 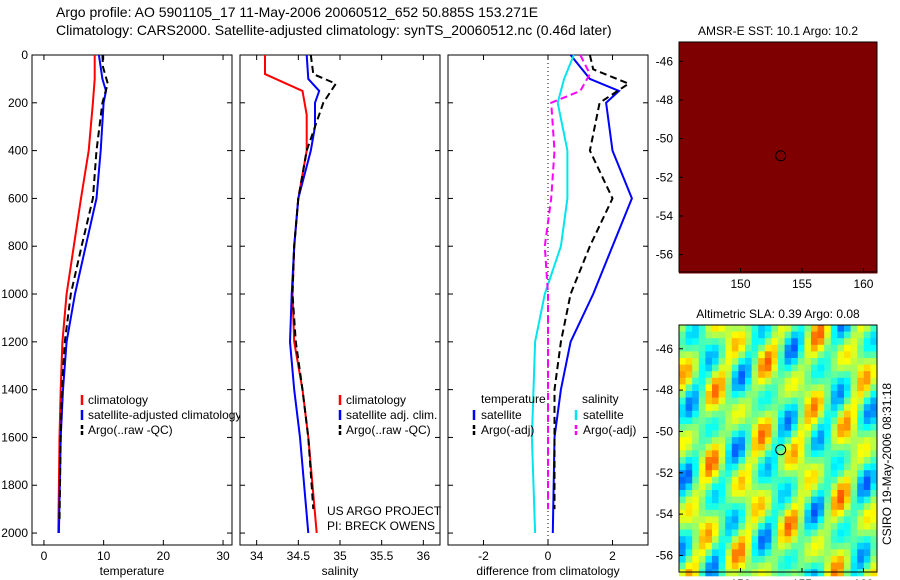 What do you see at coordinates (665, 349) in the screenshot?
I see `y-tick-label: -46` at bounding box center [665, 349].